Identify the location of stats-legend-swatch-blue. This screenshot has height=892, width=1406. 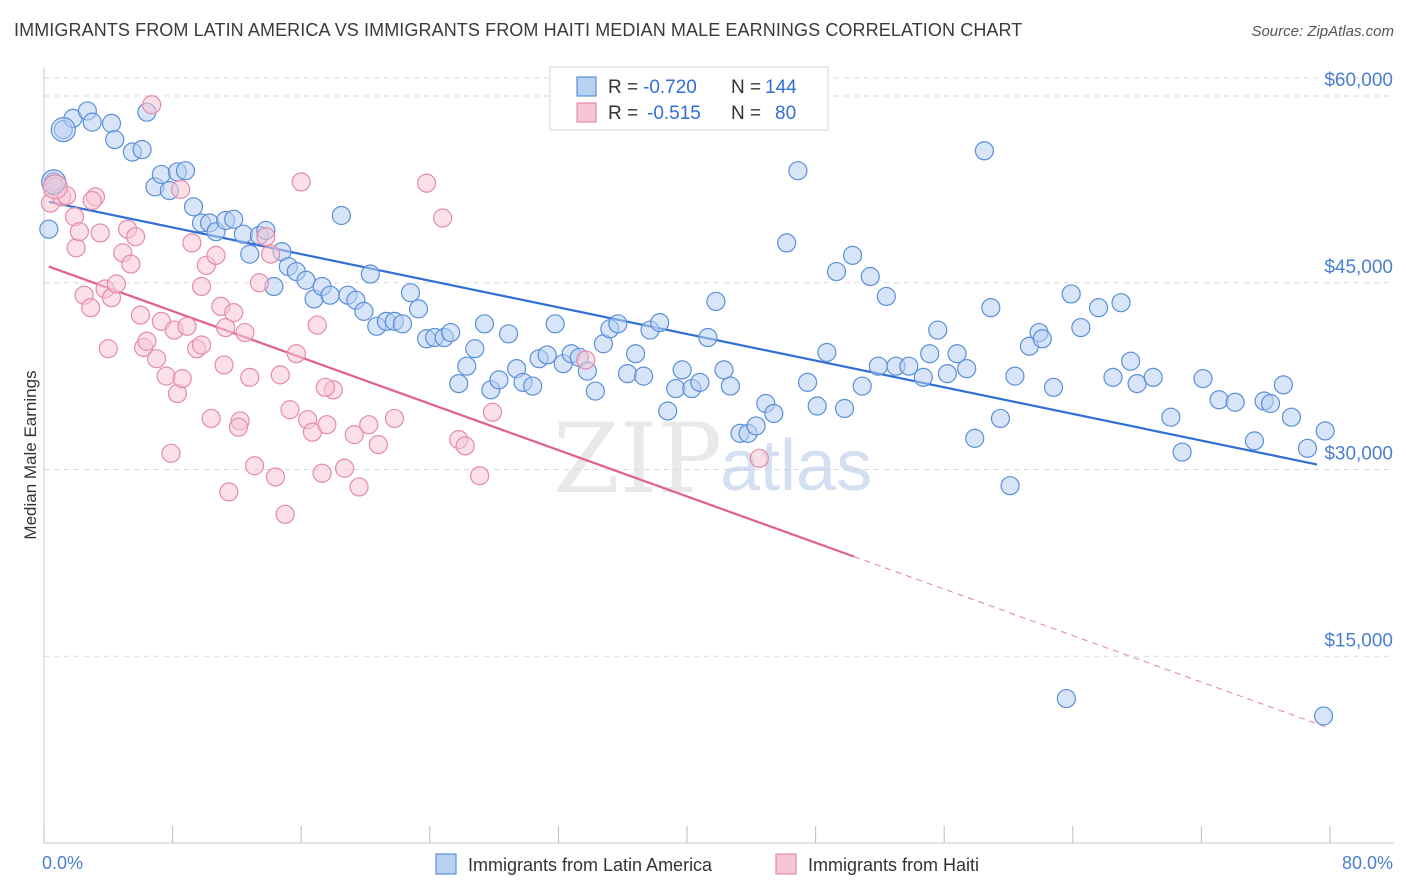
(586, 86).